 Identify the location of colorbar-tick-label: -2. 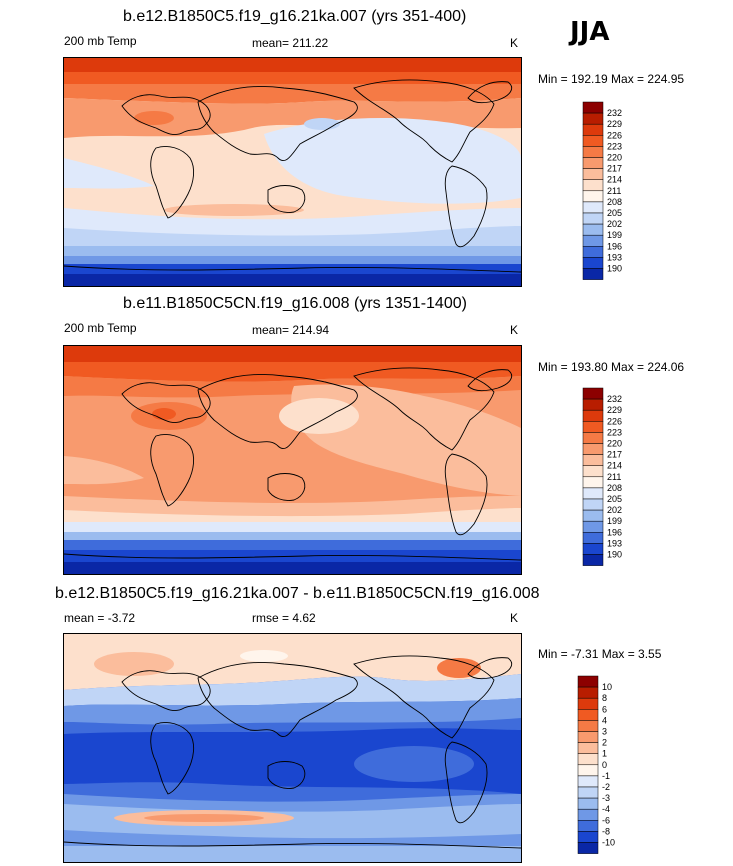
(606, 787).